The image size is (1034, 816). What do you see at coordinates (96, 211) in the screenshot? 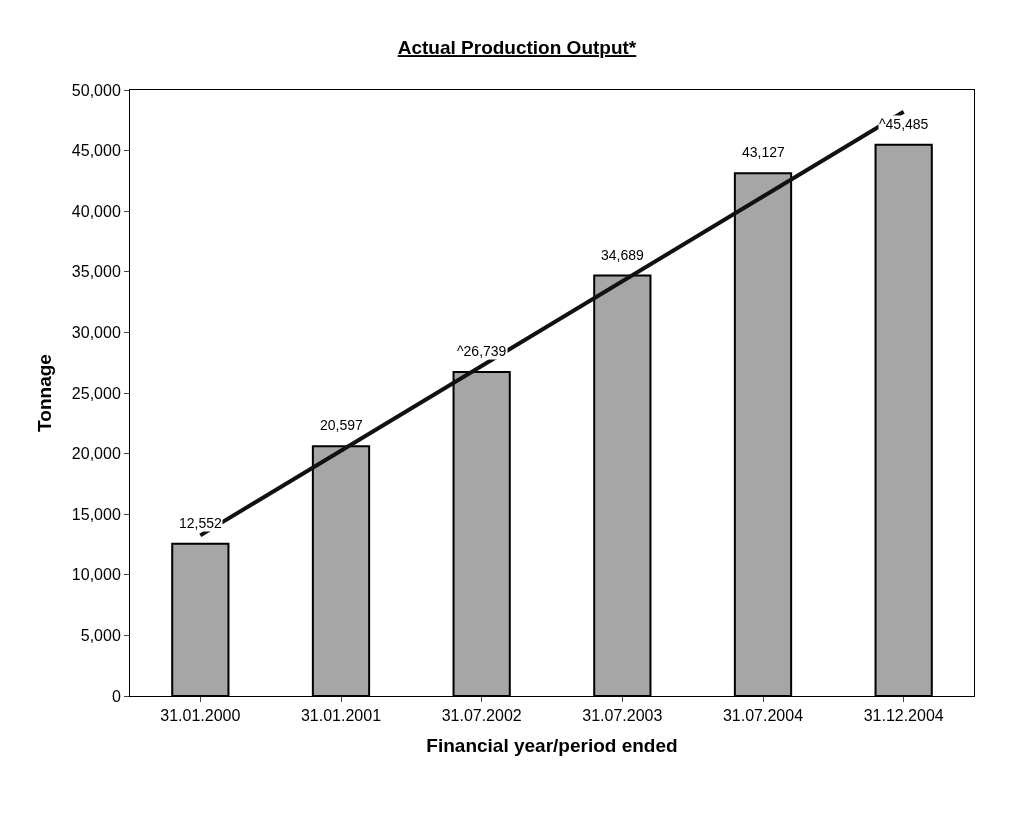
I see `y-tick-label: 40,000` at bounding box center [96, 211].